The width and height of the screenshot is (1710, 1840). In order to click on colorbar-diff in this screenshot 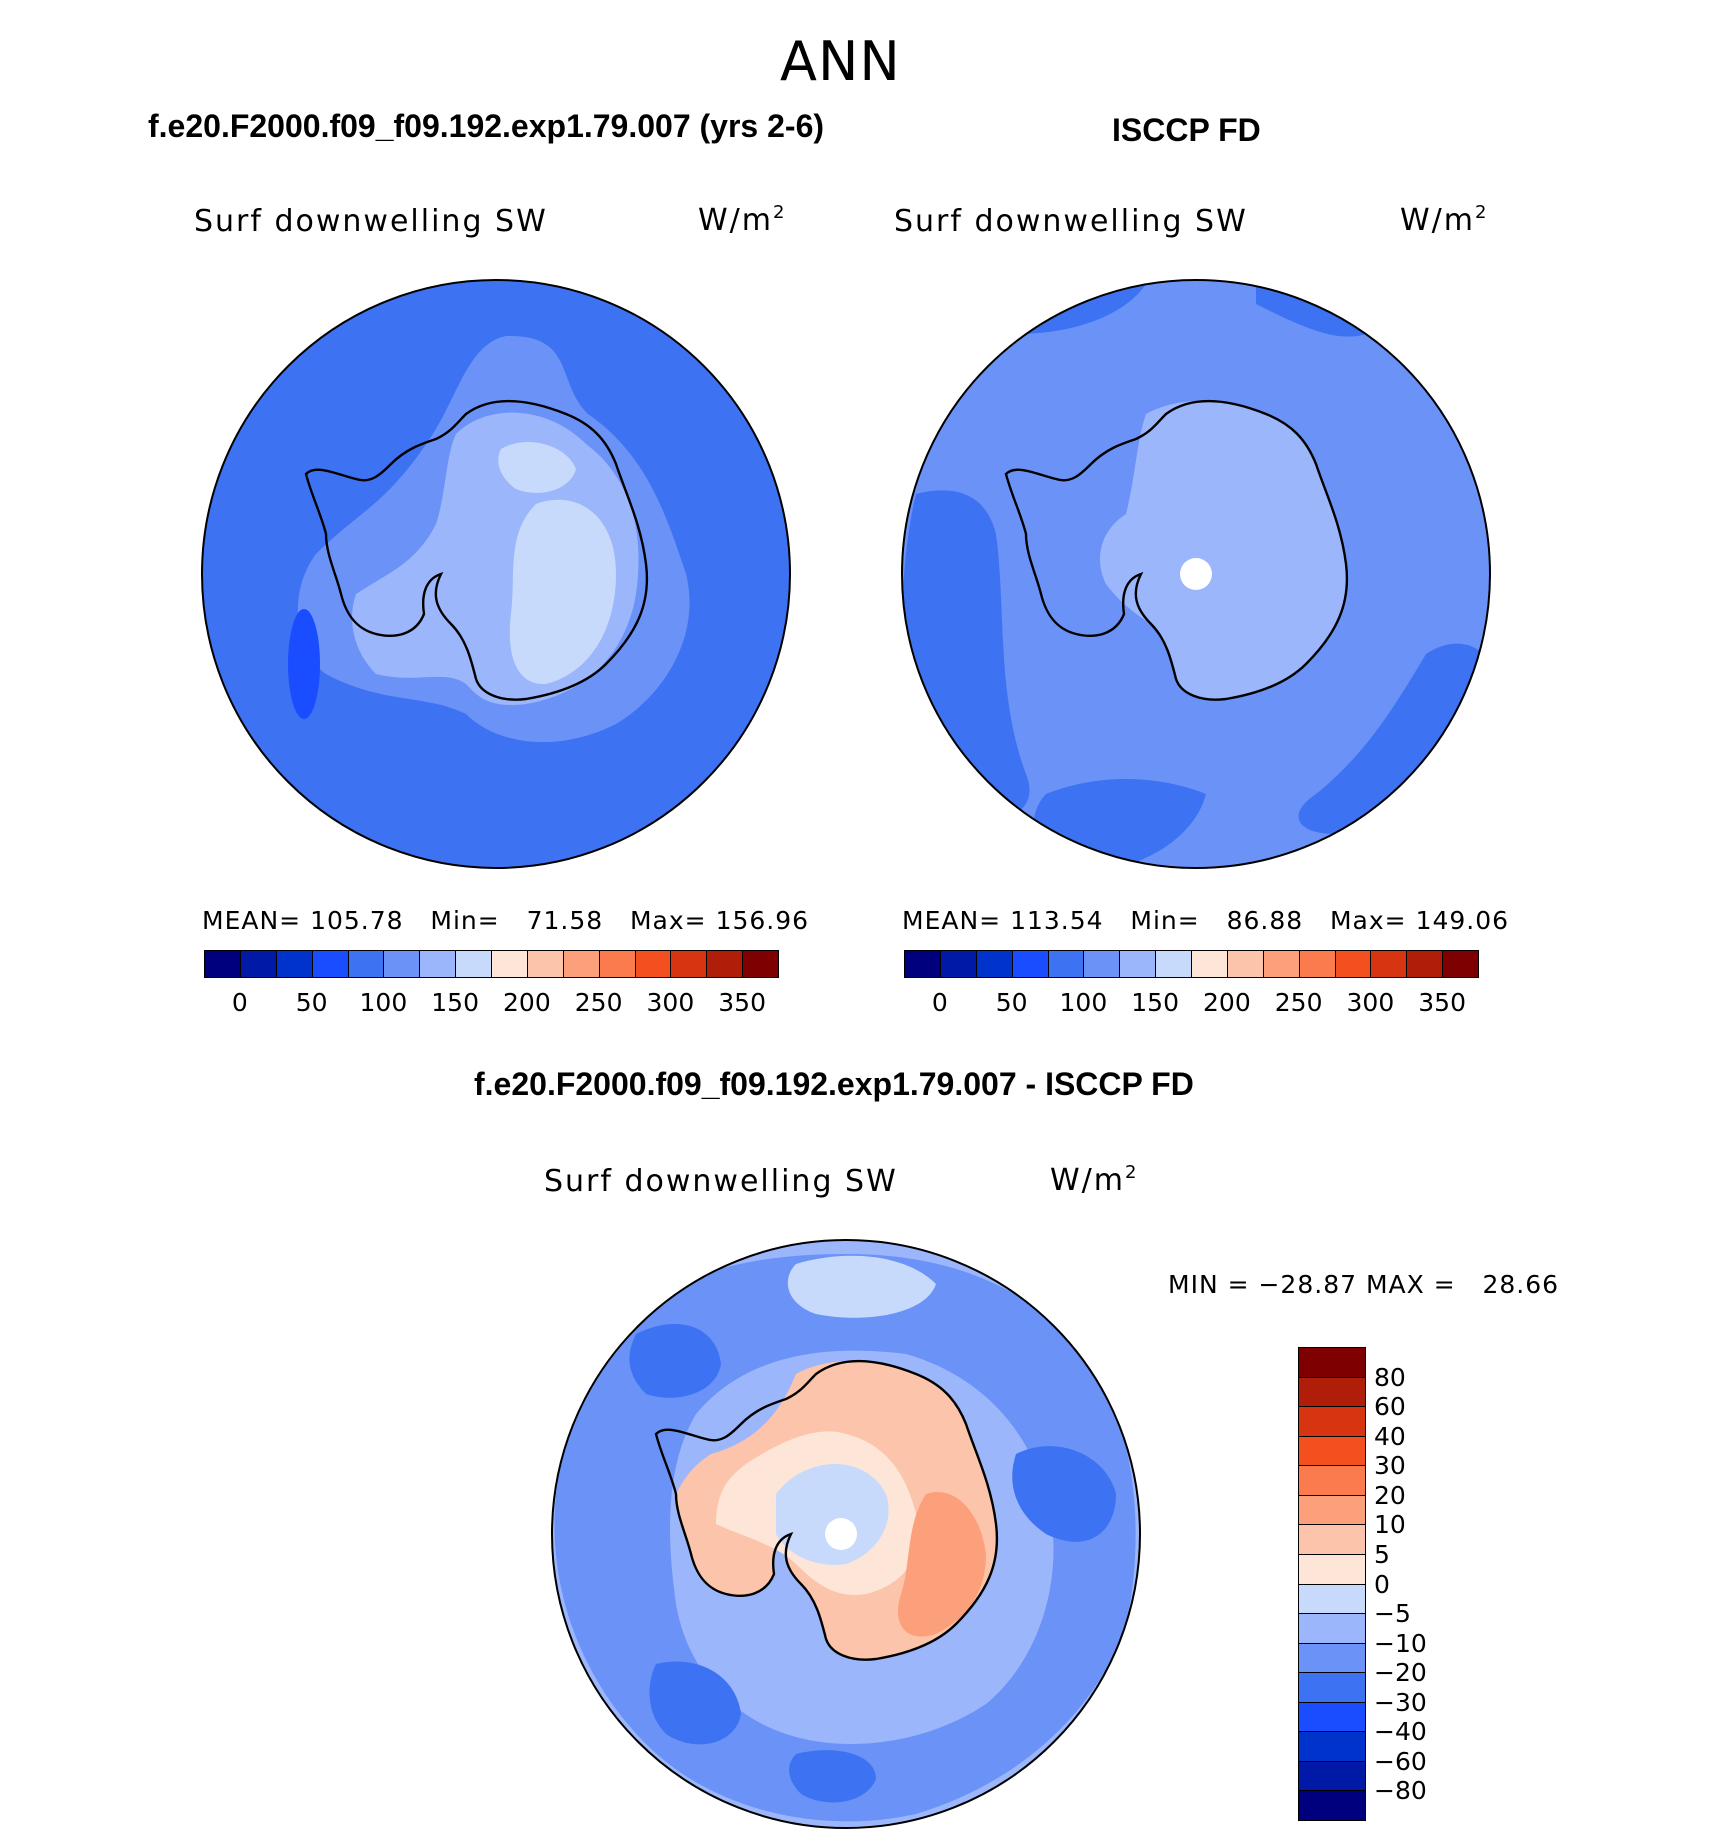, I will do `click(1332, 1584)`.